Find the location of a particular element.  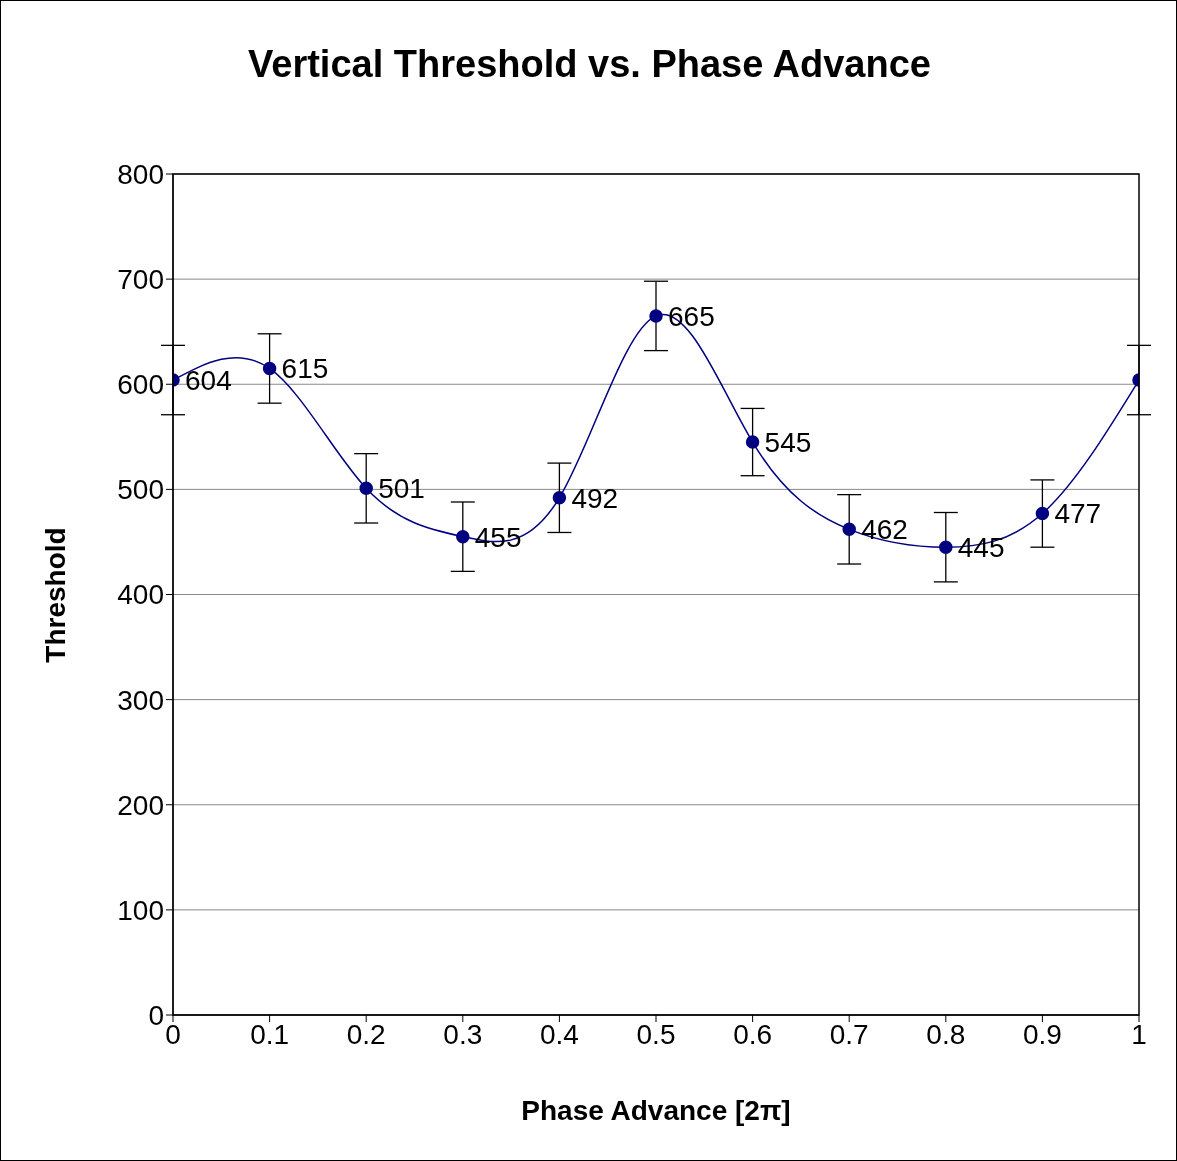

y-tick-label: 800 is located at coordinates (140, 174).